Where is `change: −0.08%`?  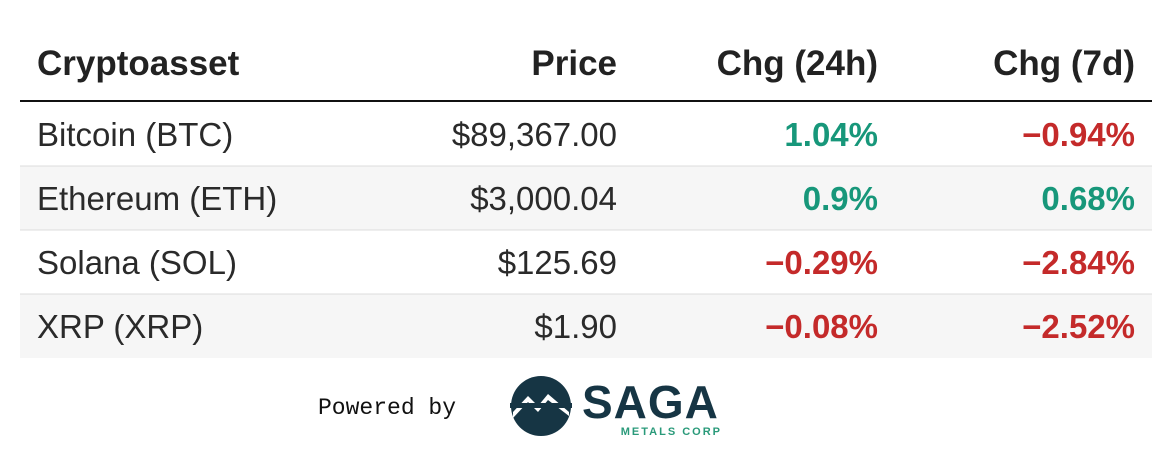
change: −0.08% is located at coordinates (821, 326).